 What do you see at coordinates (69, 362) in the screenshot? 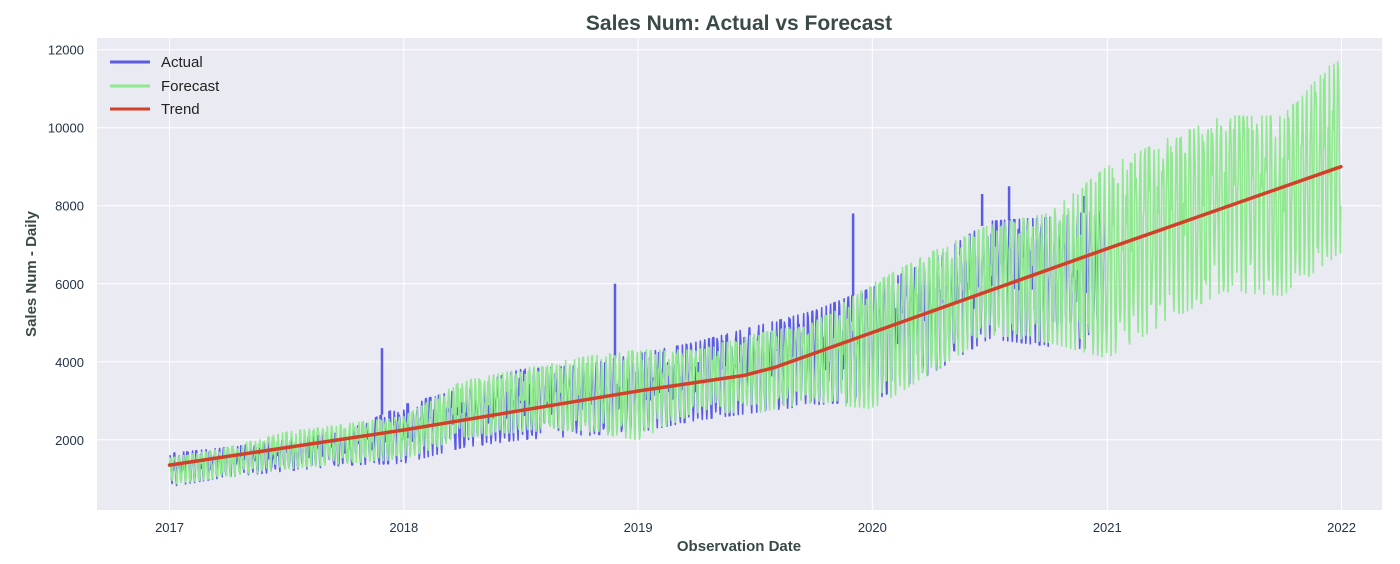
I see `y-tick-label: 4000` at bounding box center [69, 362].